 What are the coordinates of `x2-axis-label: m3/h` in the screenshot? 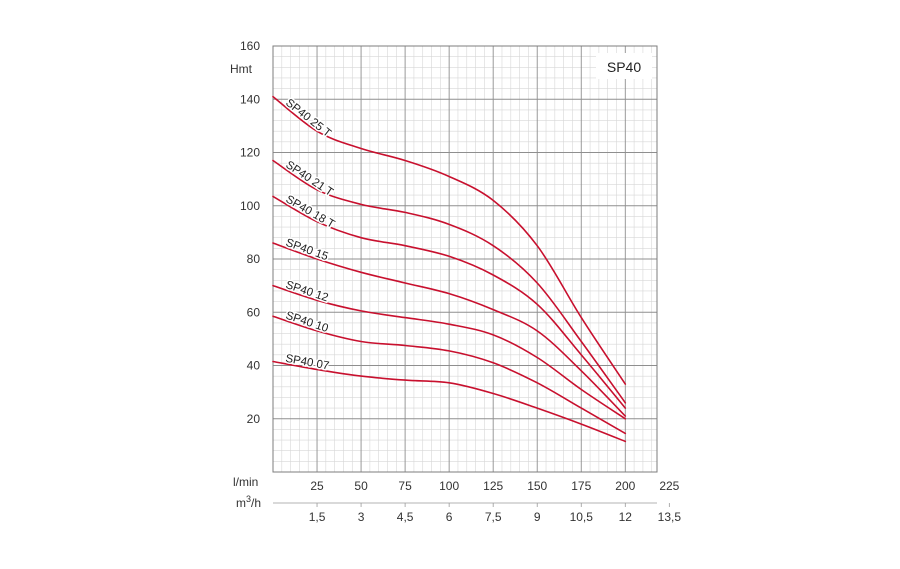 It's located at (248, 502).